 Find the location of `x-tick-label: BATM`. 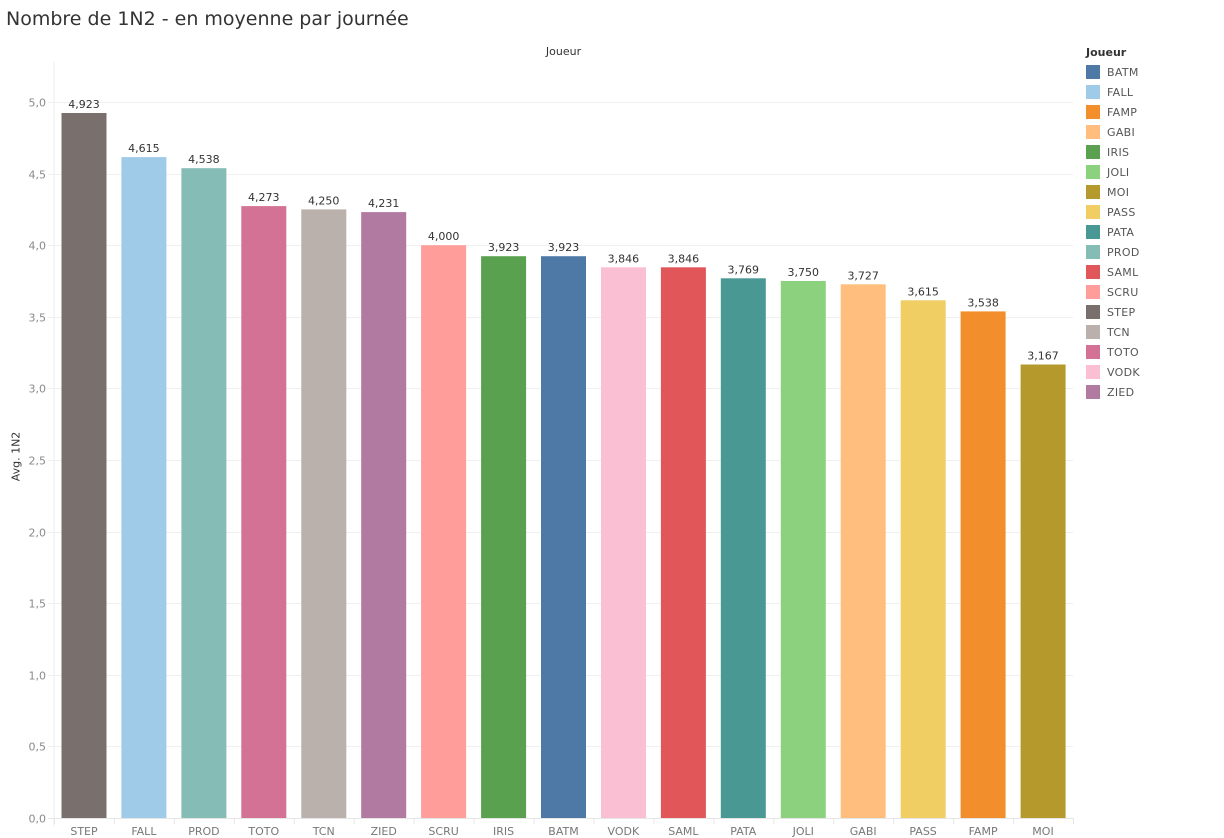

x-tick-label: BATM is located at coordinates (563, 831).